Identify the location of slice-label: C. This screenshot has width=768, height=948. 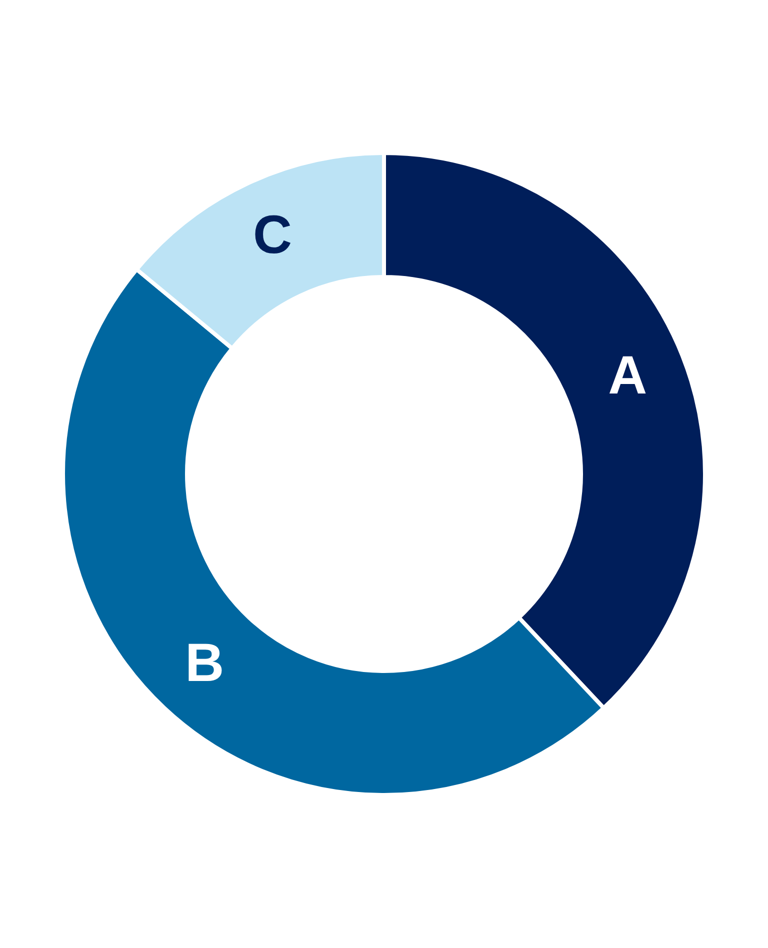
(272, 234).